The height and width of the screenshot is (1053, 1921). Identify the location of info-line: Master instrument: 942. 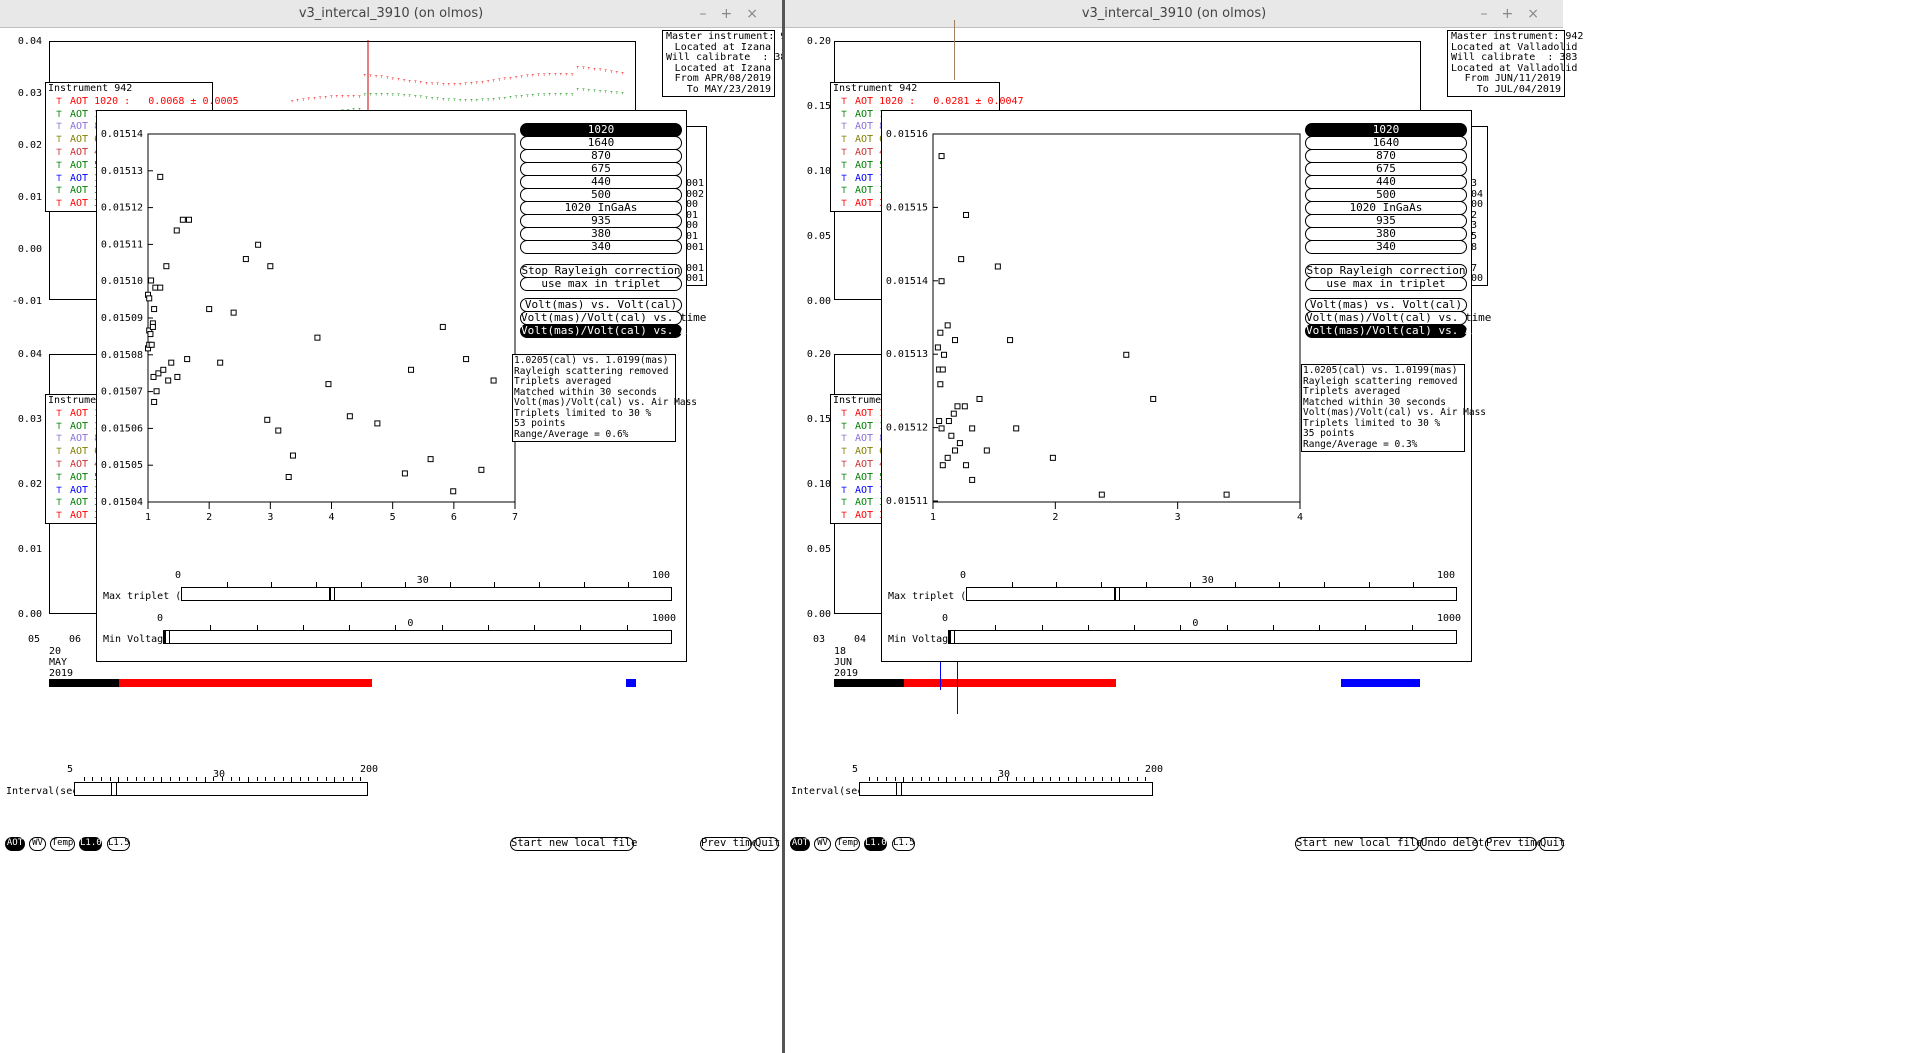
(1517, 36).